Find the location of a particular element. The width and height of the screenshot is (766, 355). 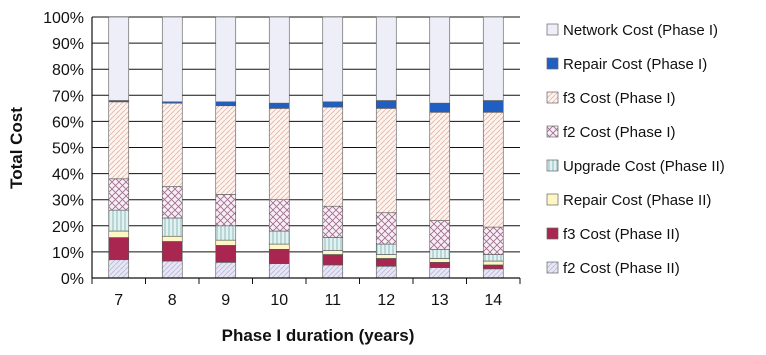

y-tick-label: 50% is located at coordinates (68, 149).